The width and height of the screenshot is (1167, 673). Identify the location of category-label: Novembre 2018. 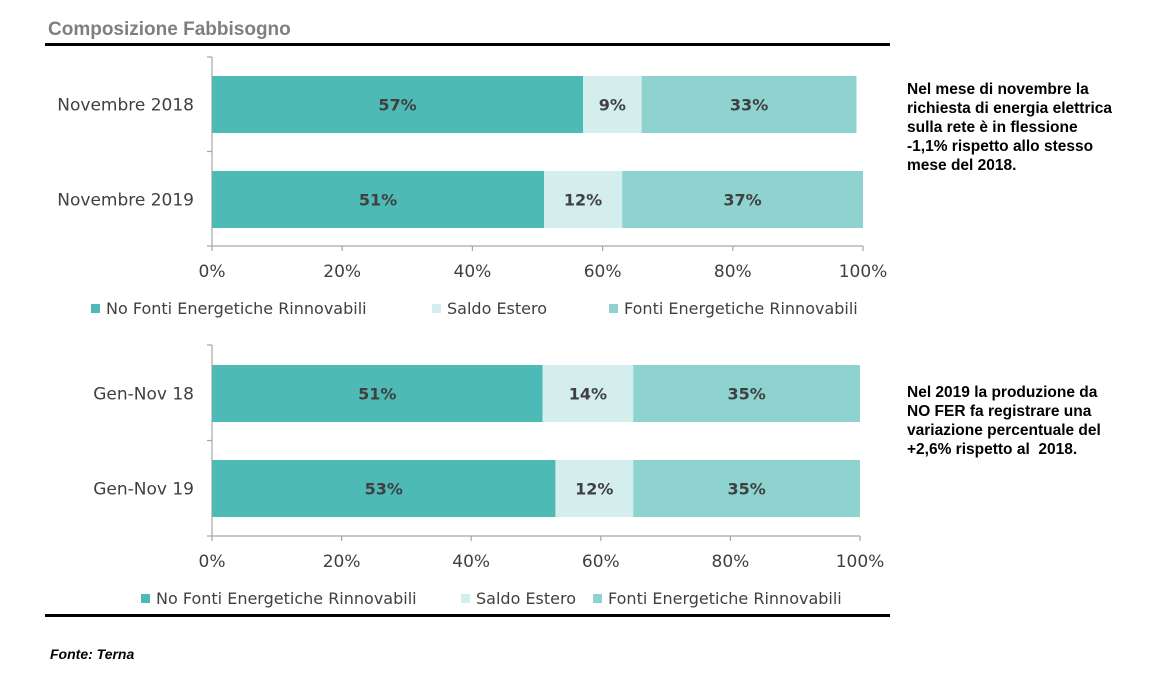
(125, 106).